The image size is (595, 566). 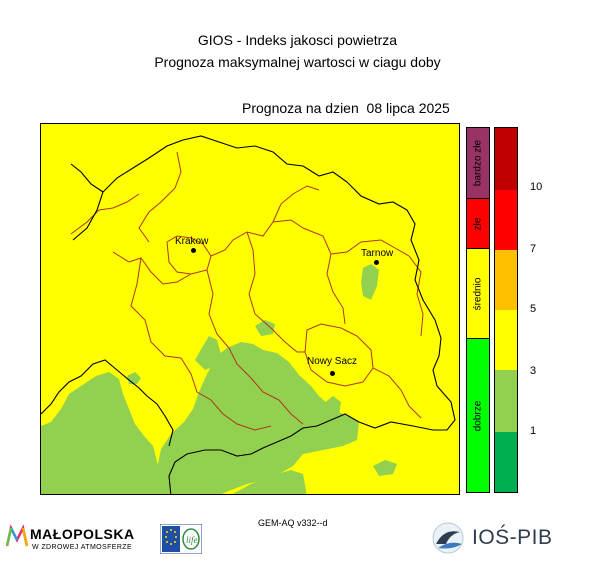 What do you see at coordinates (324, 276) in the screenshot?
I see `district-boundary-east` at bounding box center [324, 276].